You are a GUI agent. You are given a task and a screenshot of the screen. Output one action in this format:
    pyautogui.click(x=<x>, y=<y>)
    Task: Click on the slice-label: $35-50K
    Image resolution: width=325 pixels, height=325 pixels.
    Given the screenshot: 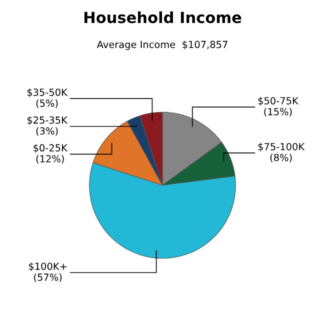 What is the action you would take?
    pyautogui.click(x=47, y=93)
    